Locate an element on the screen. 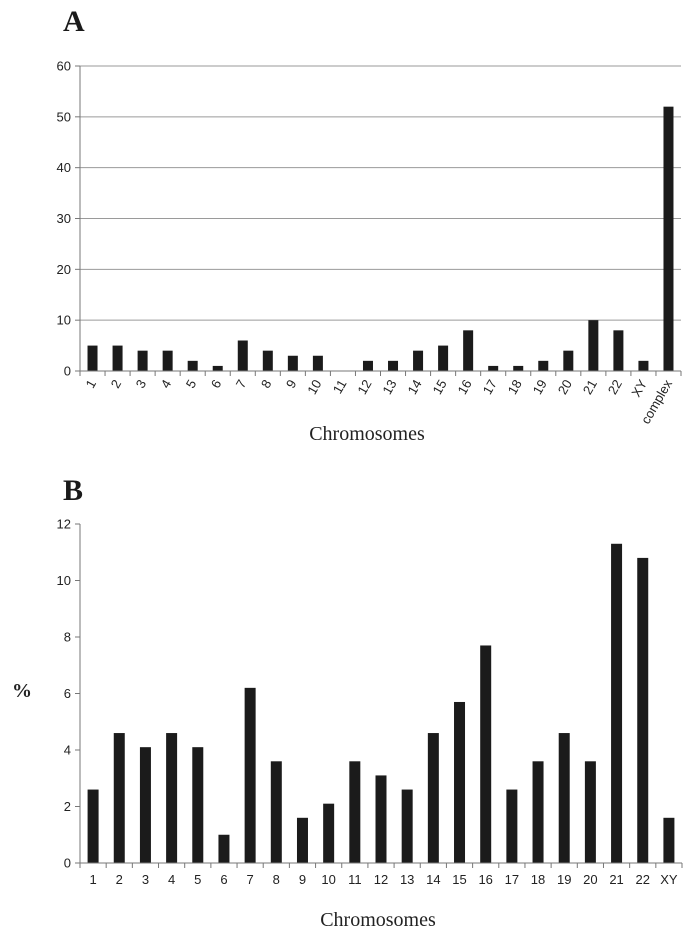  x-axis-title-b: Chromosomes is located at coordinates (378, 920).